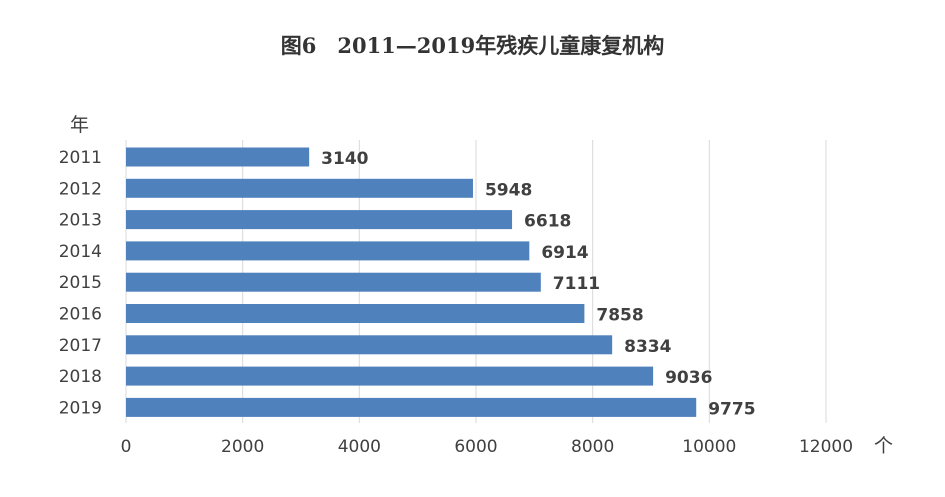 The image size is (945, 497). What do you see at coordinates (826, 447) in the screenshot?
I see `x-tick-label: 12000` at bounding box center [826, 447].